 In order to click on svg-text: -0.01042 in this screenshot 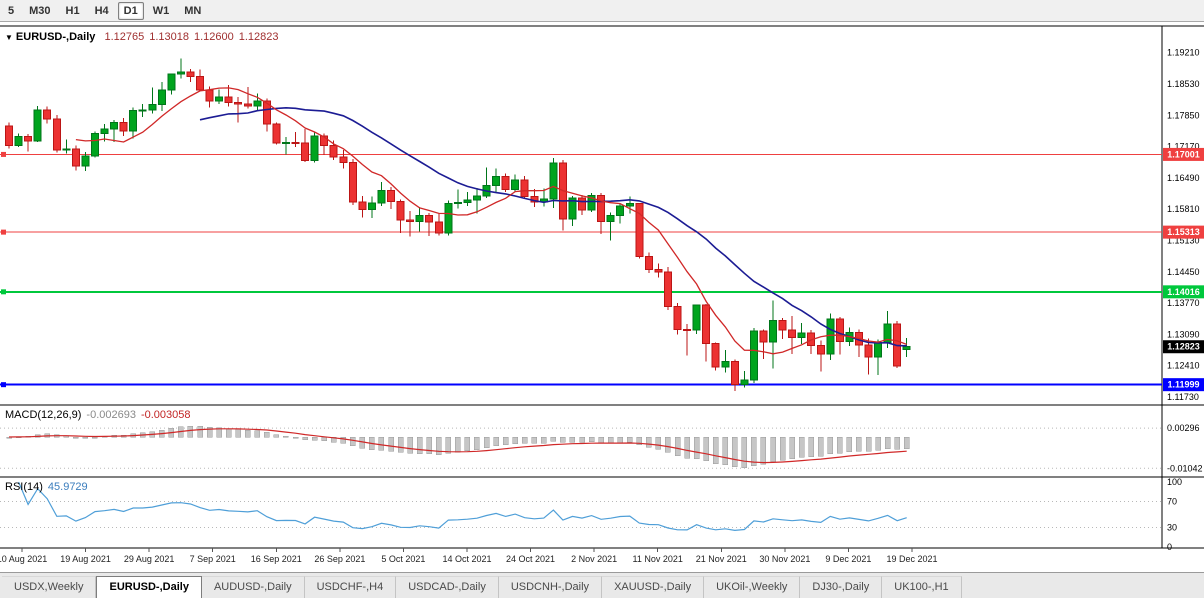, I will do `click(1185, 468)`.